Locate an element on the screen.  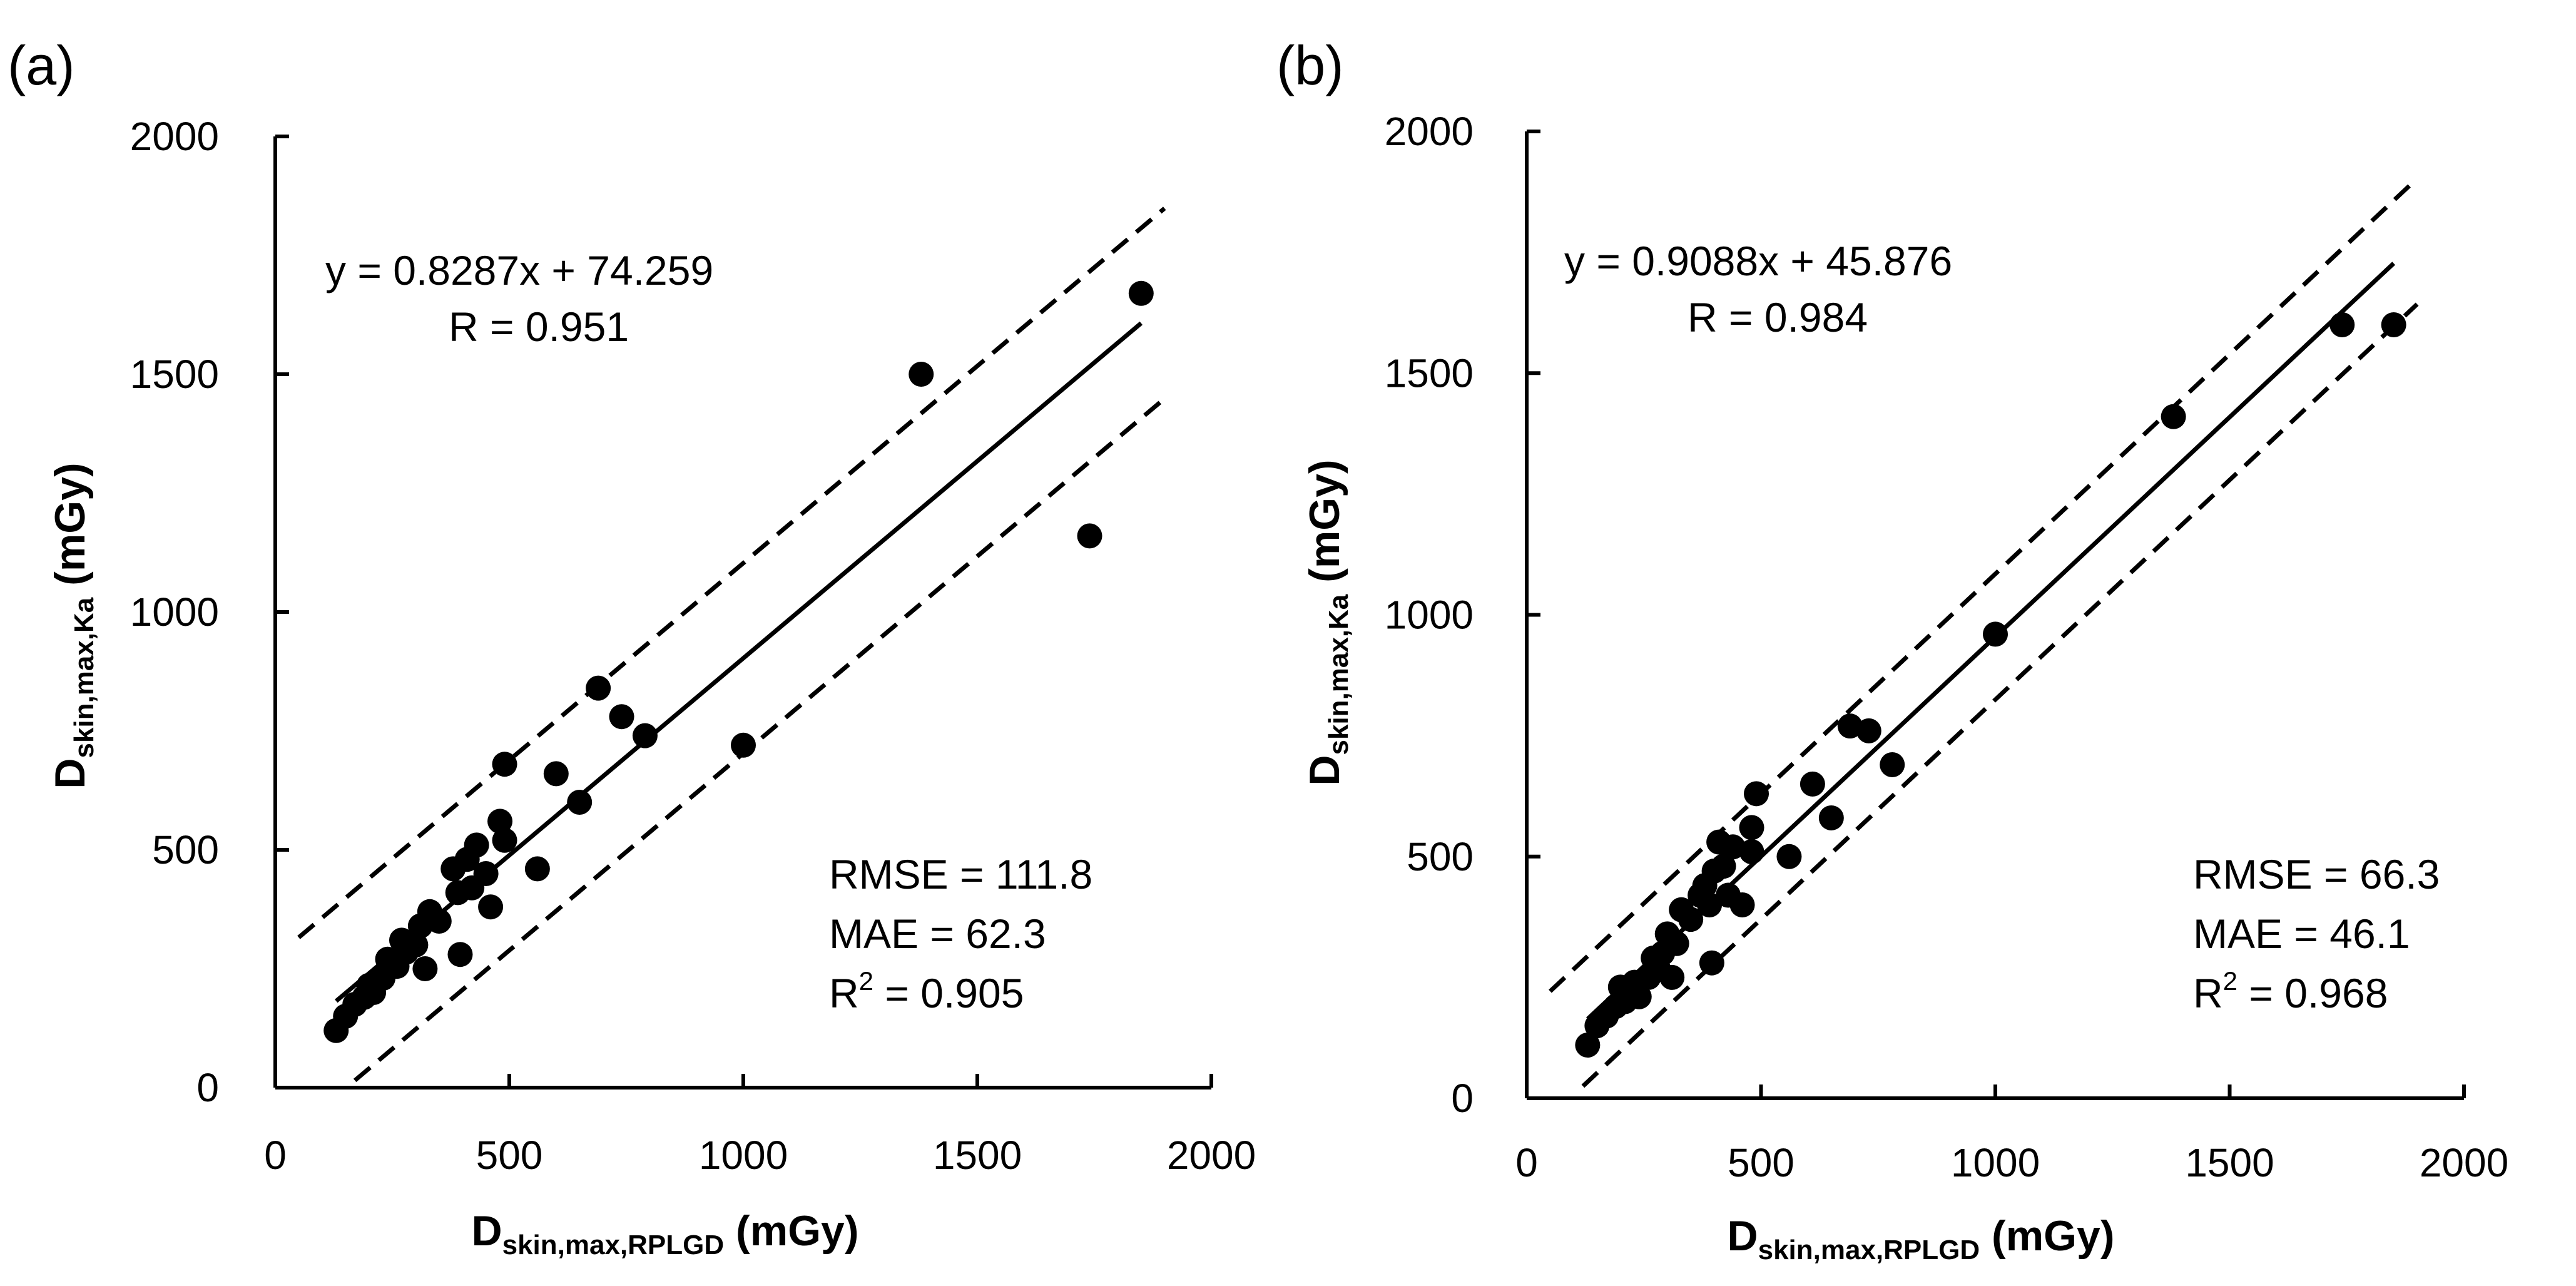
mae-label: MAE = 62.3 is located at coordinates (937, 934).